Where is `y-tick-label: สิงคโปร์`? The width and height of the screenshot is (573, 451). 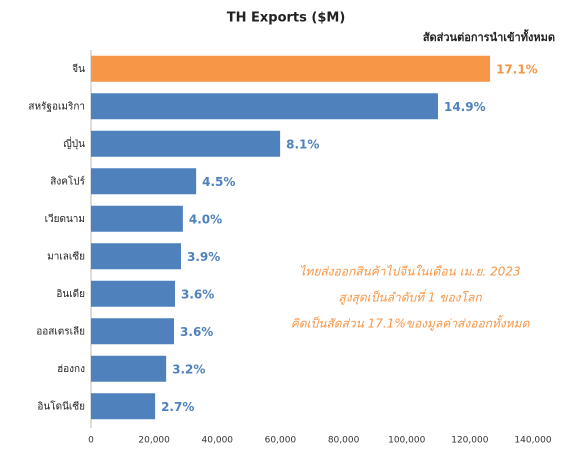
y-tick-label: สิงคโปร์ is located at coordinates (67, 180).